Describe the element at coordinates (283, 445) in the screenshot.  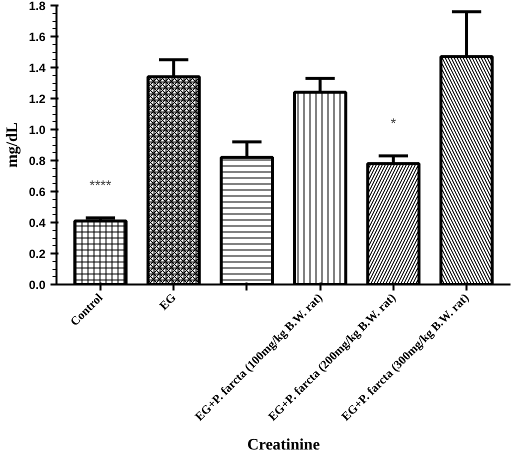
I see `x-axis-title: Creatinine` at that location.